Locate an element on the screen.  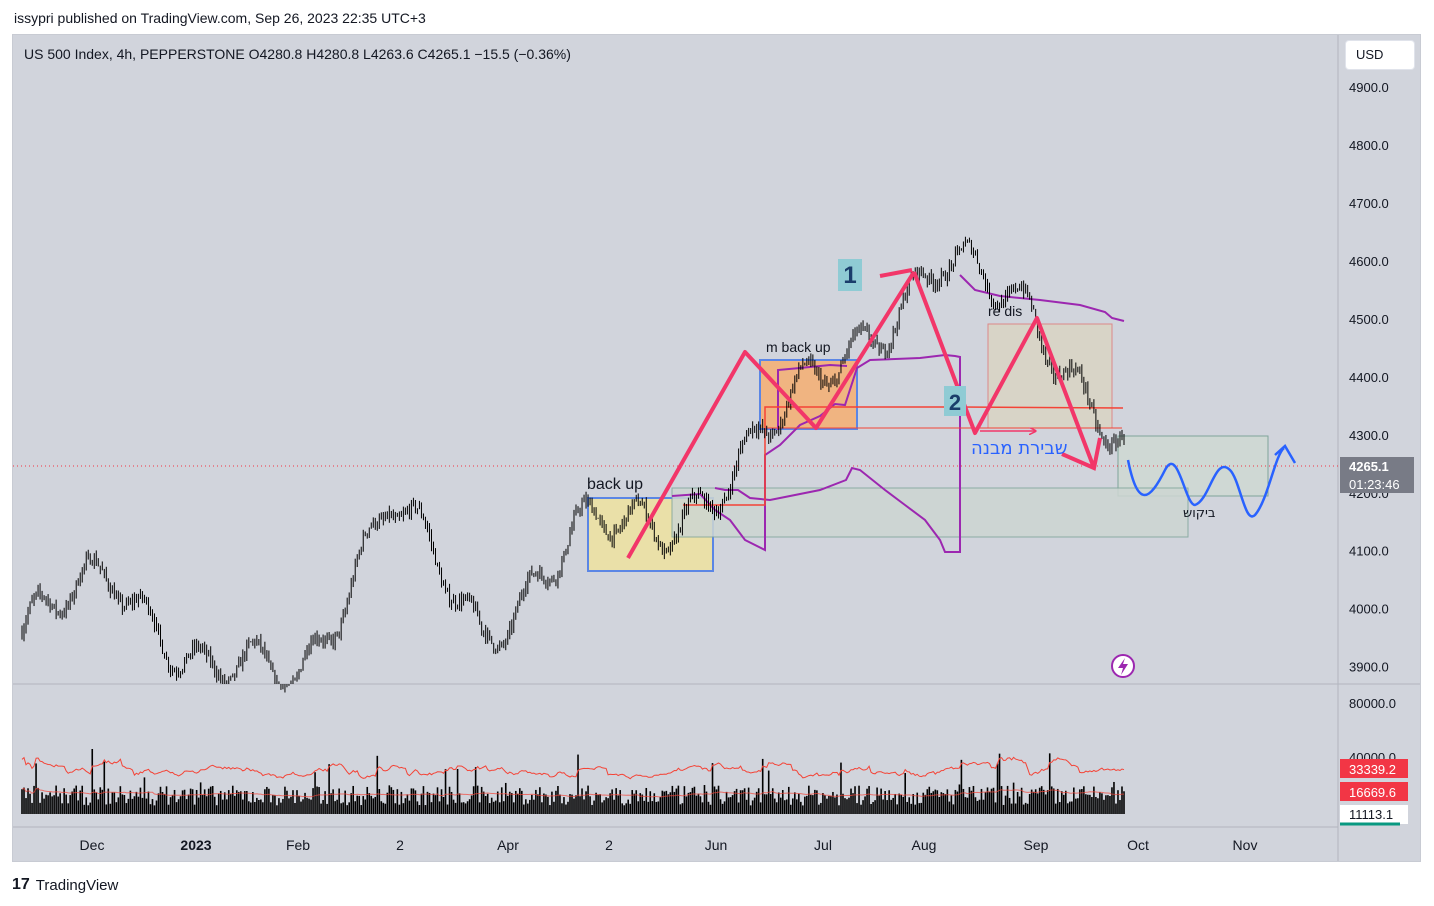
price-tick-label: 4800.0 is located at coordinates (1369, 145).